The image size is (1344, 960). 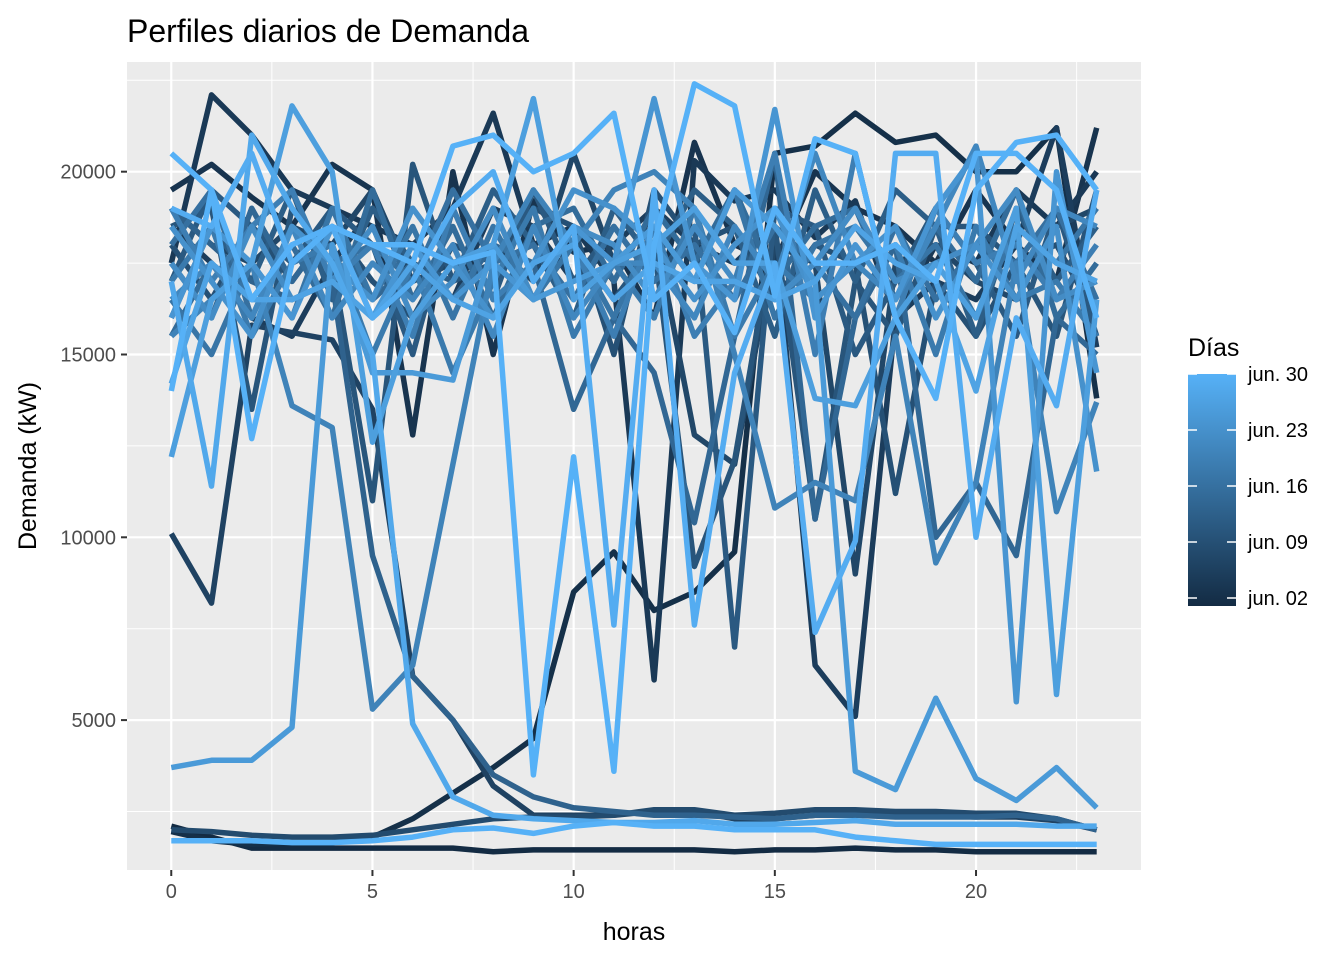 I want to click on y-axis-title: Demanda (kW), so click(x=28, y=466).